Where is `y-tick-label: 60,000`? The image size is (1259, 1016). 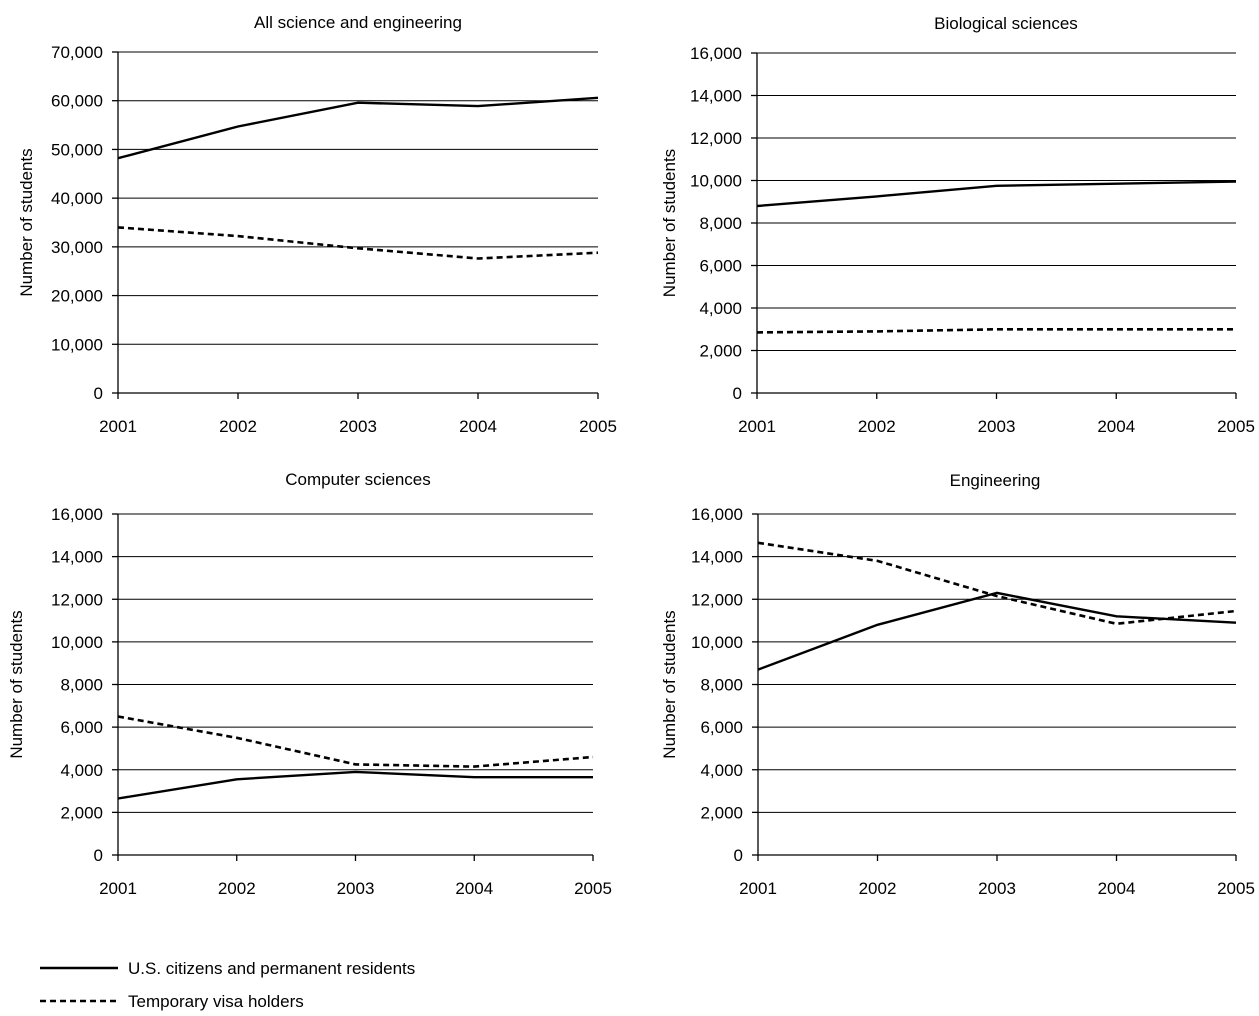 y-tick-label: 60,000 is located at coordinates (77, 101).